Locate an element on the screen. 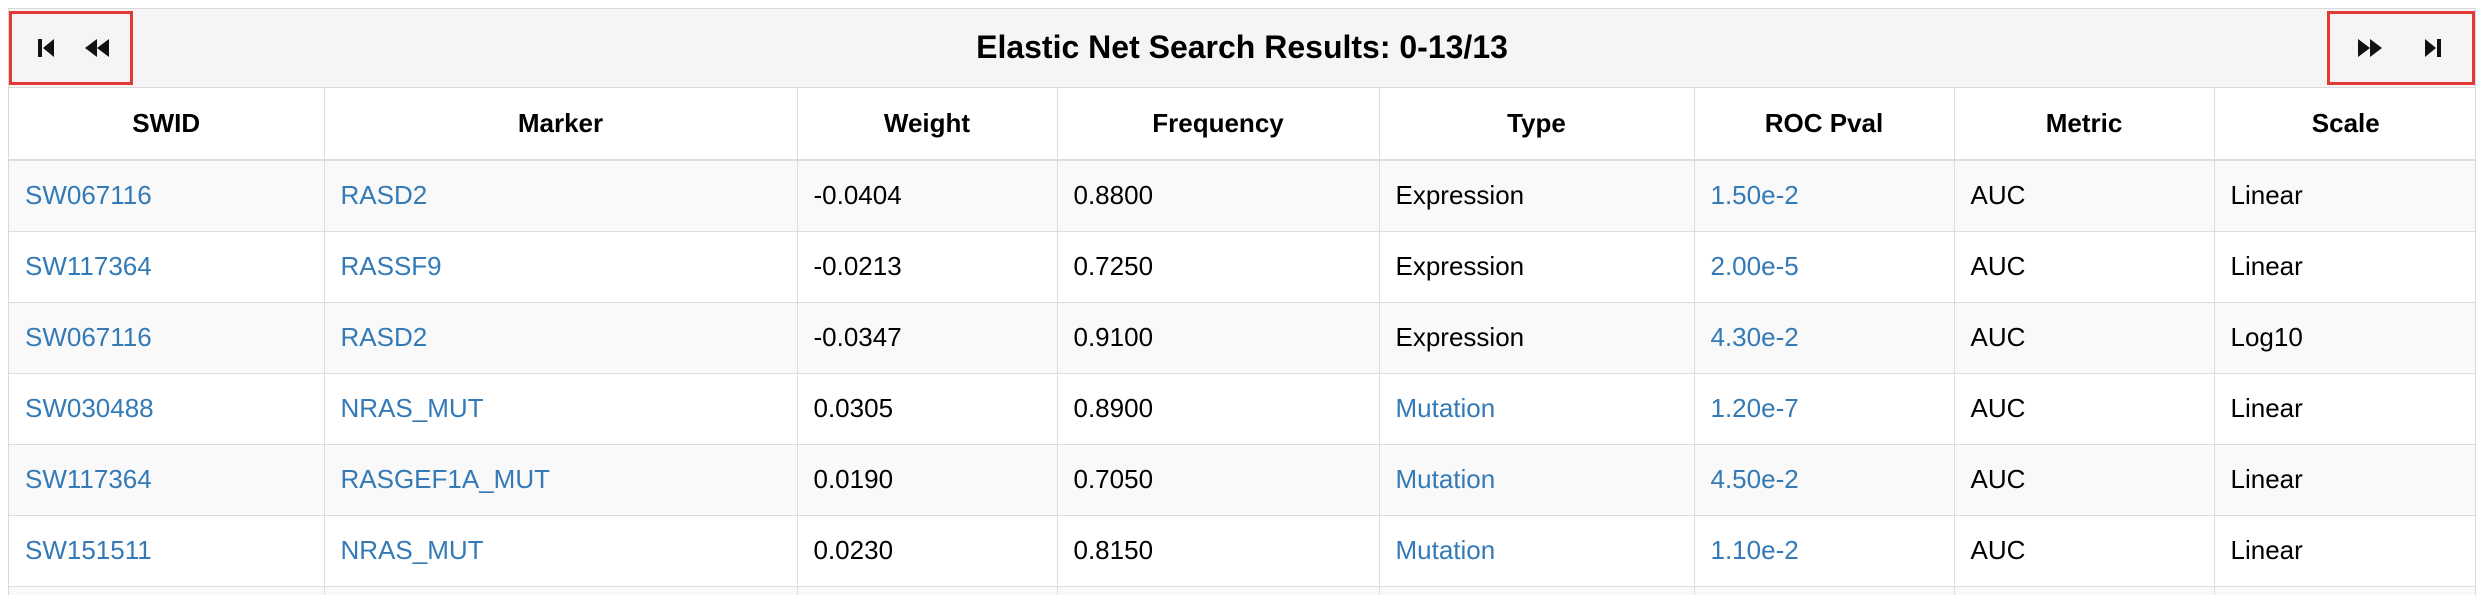 The width and height of the screenshot is (2483, 595). skip-first-icon is located at coordinates (45, 48).